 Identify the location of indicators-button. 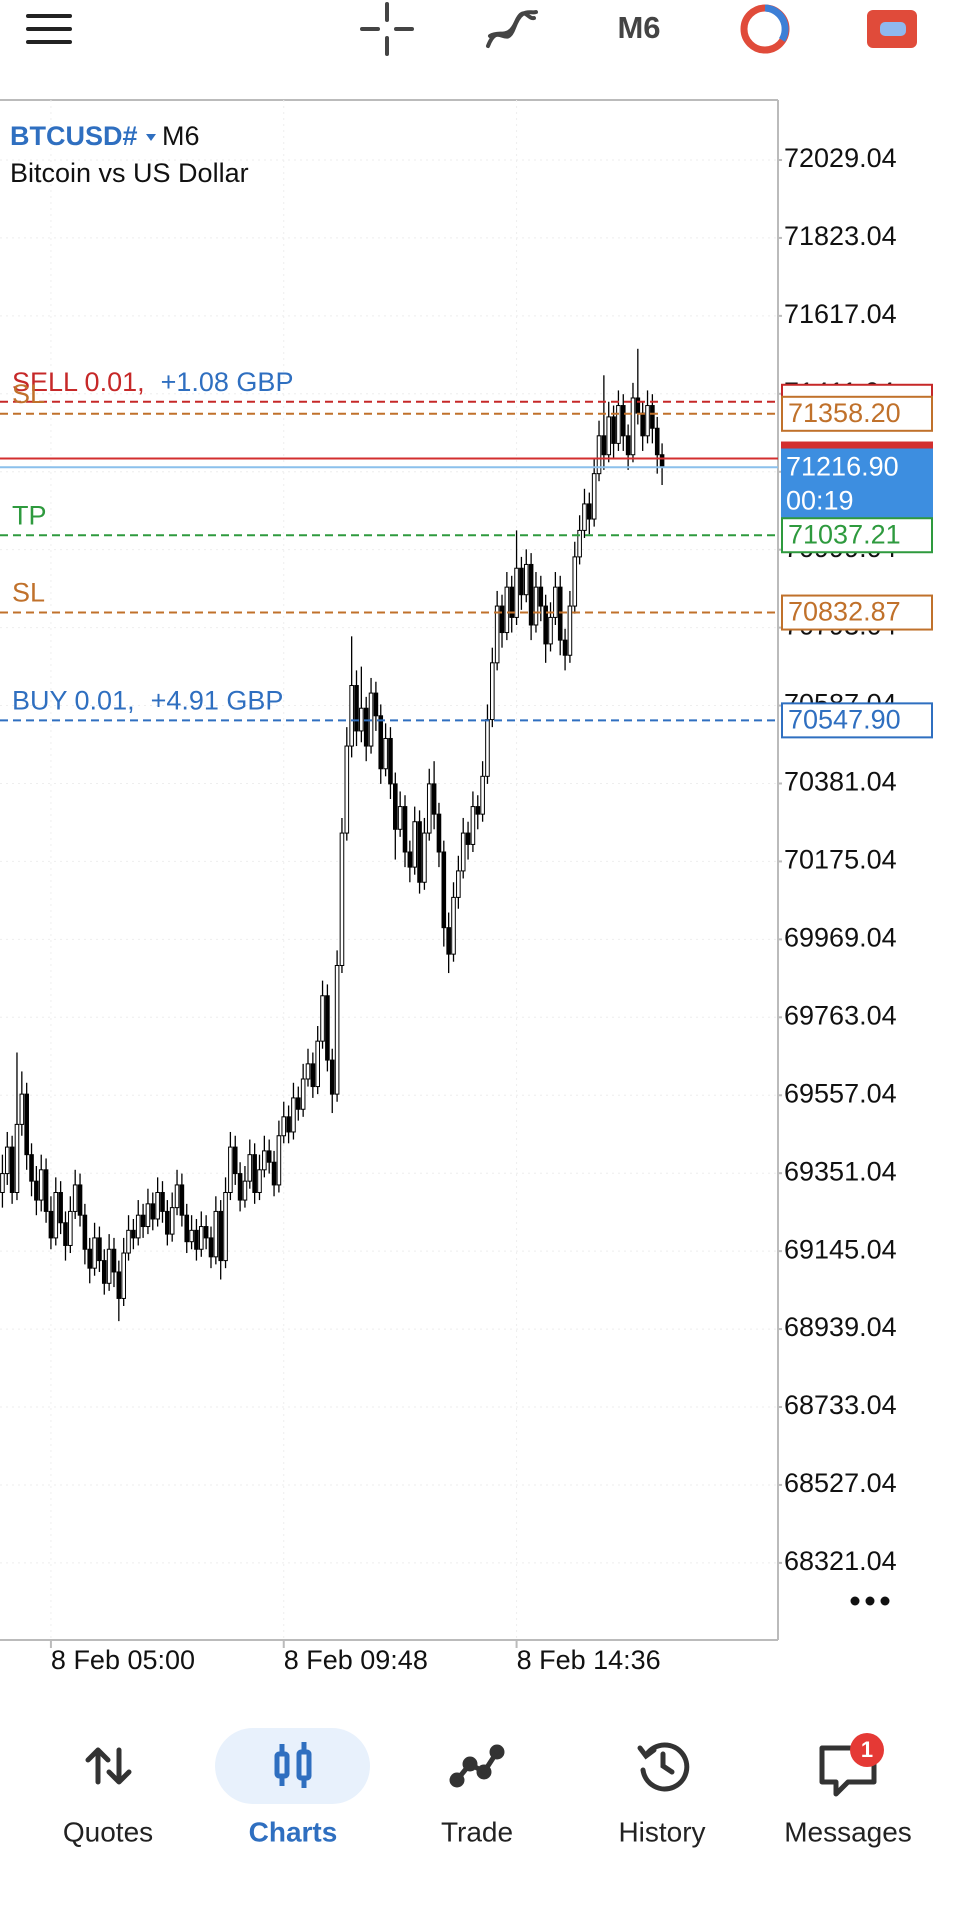
(512, 29).